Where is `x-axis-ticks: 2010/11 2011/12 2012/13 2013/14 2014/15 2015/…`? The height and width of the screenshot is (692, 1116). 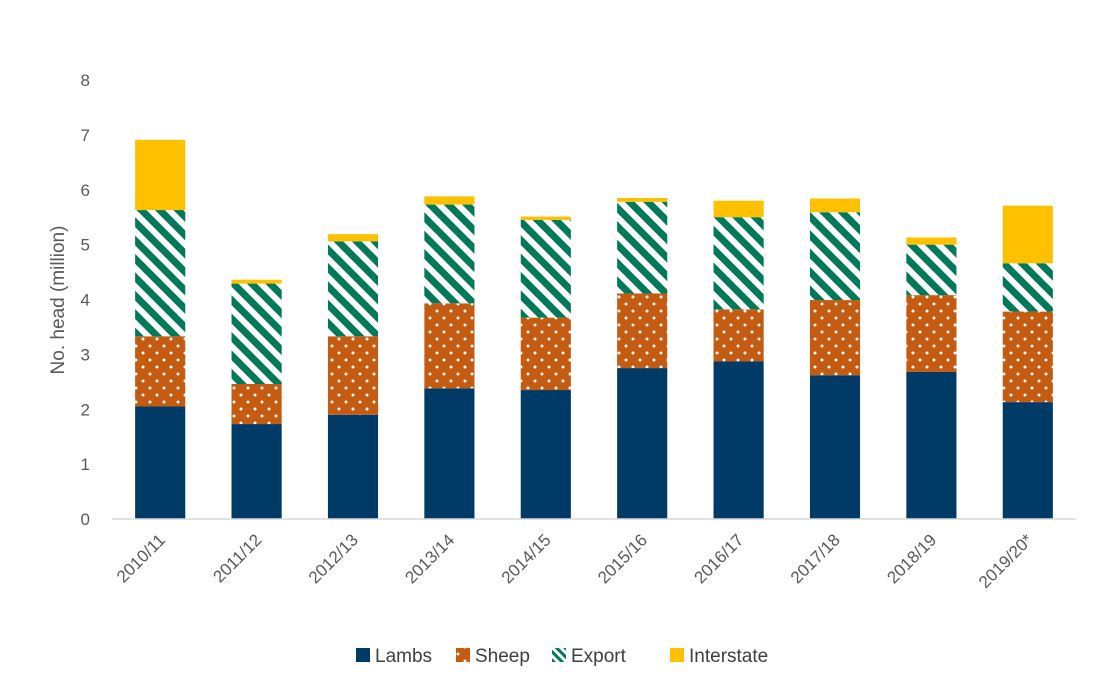
x-axis-ticks: 2010/11 2011/12 2012/13 2013/14 2014/15 2015/… is located at coordinates (575, 561).